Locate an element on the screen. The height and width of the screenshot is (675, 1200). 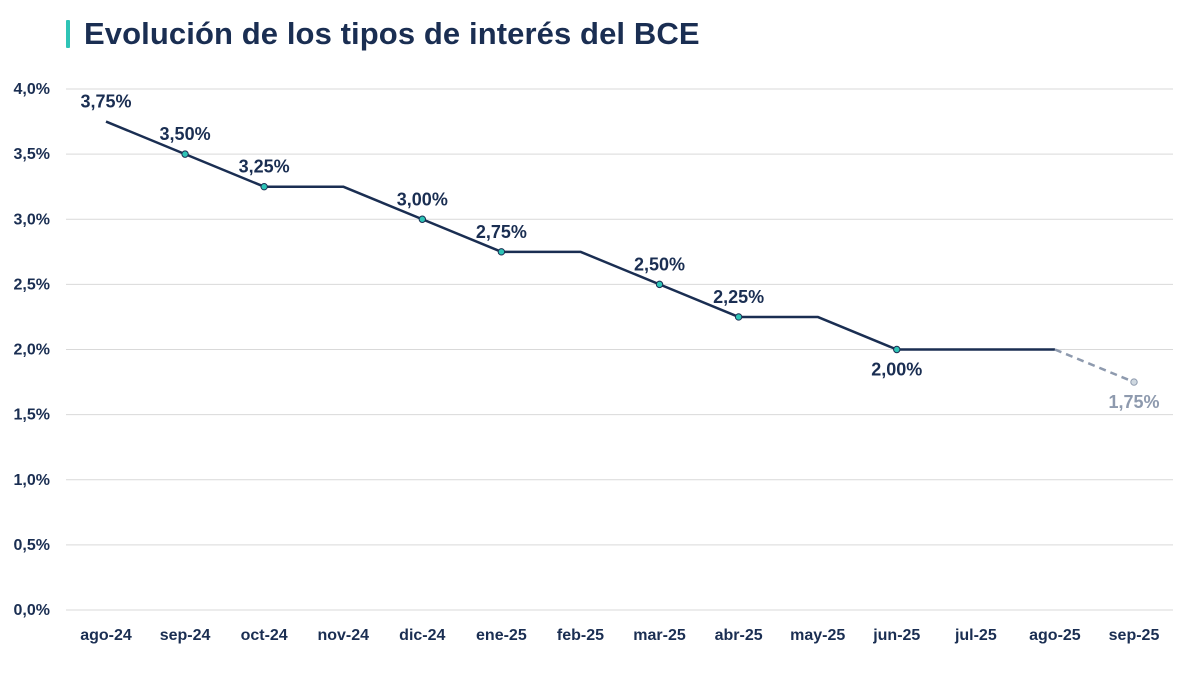
x-tick-label: sep-25 is located at coordinates (1134, 635).